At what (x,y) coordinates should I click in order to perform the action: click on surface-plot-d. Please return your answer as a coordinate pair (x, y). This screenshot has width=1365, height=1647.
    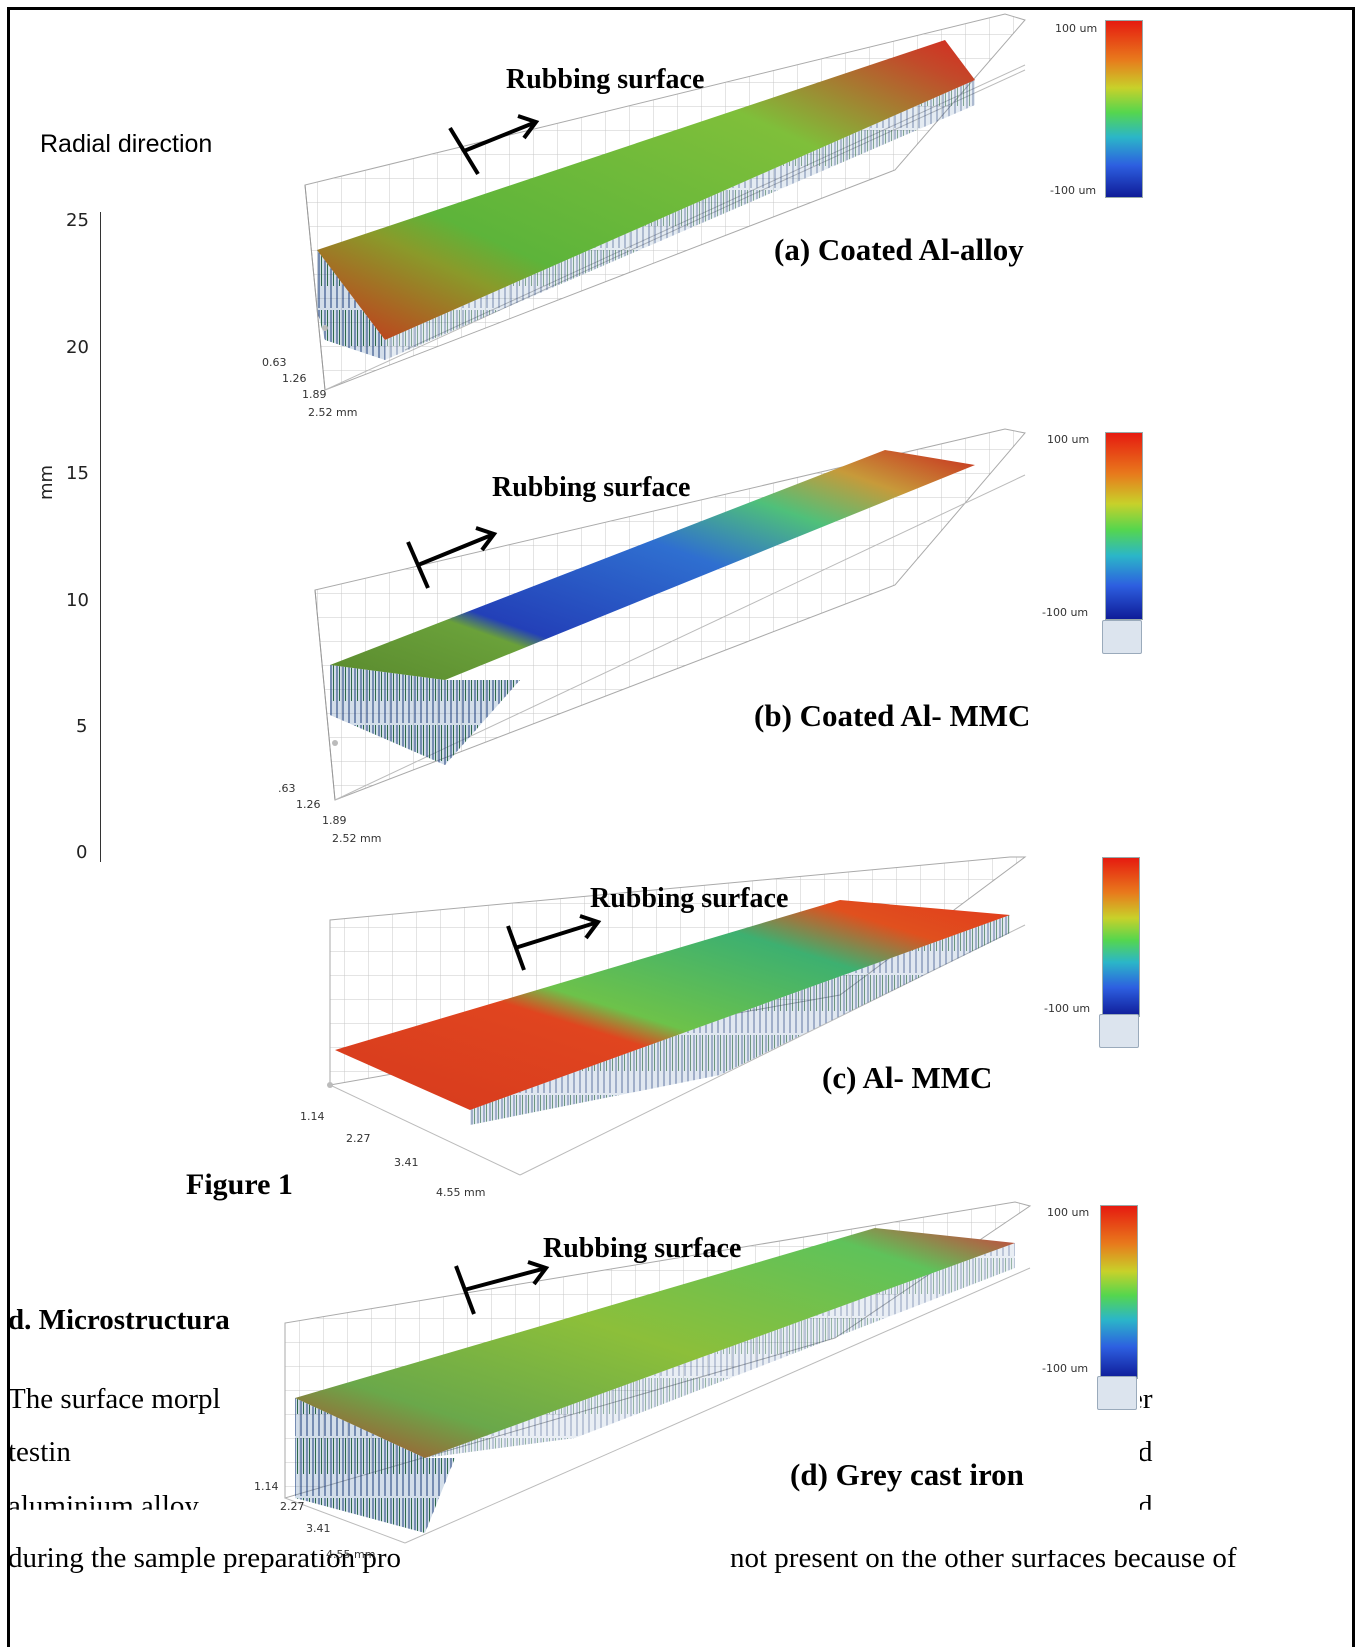
    Looking at the image, I should click on (658, 1372).